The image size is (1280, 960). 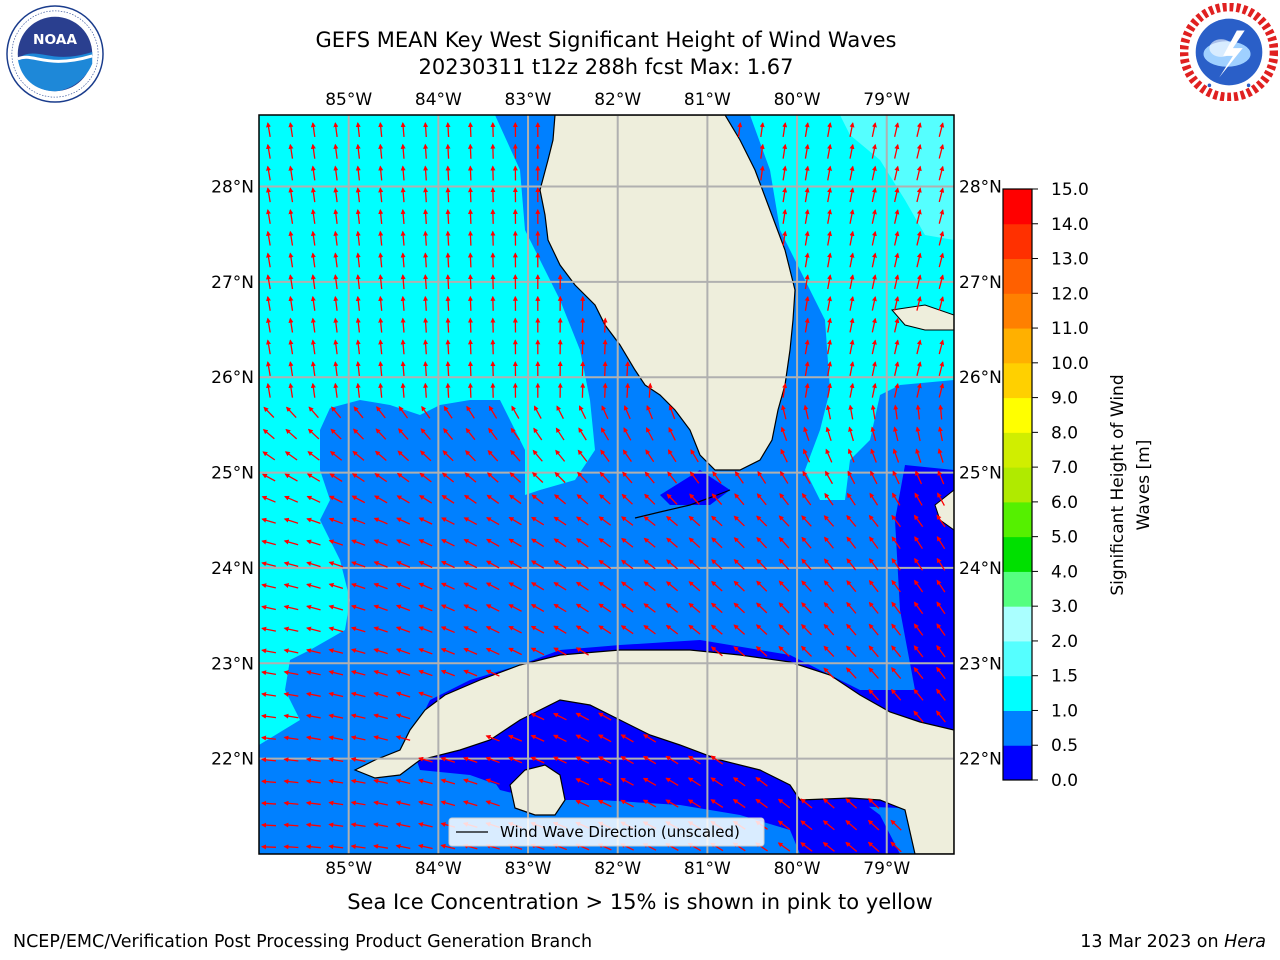 I want to click on legend-label: Wind Wave Direction (unscaled), so click(x=620, y=832).